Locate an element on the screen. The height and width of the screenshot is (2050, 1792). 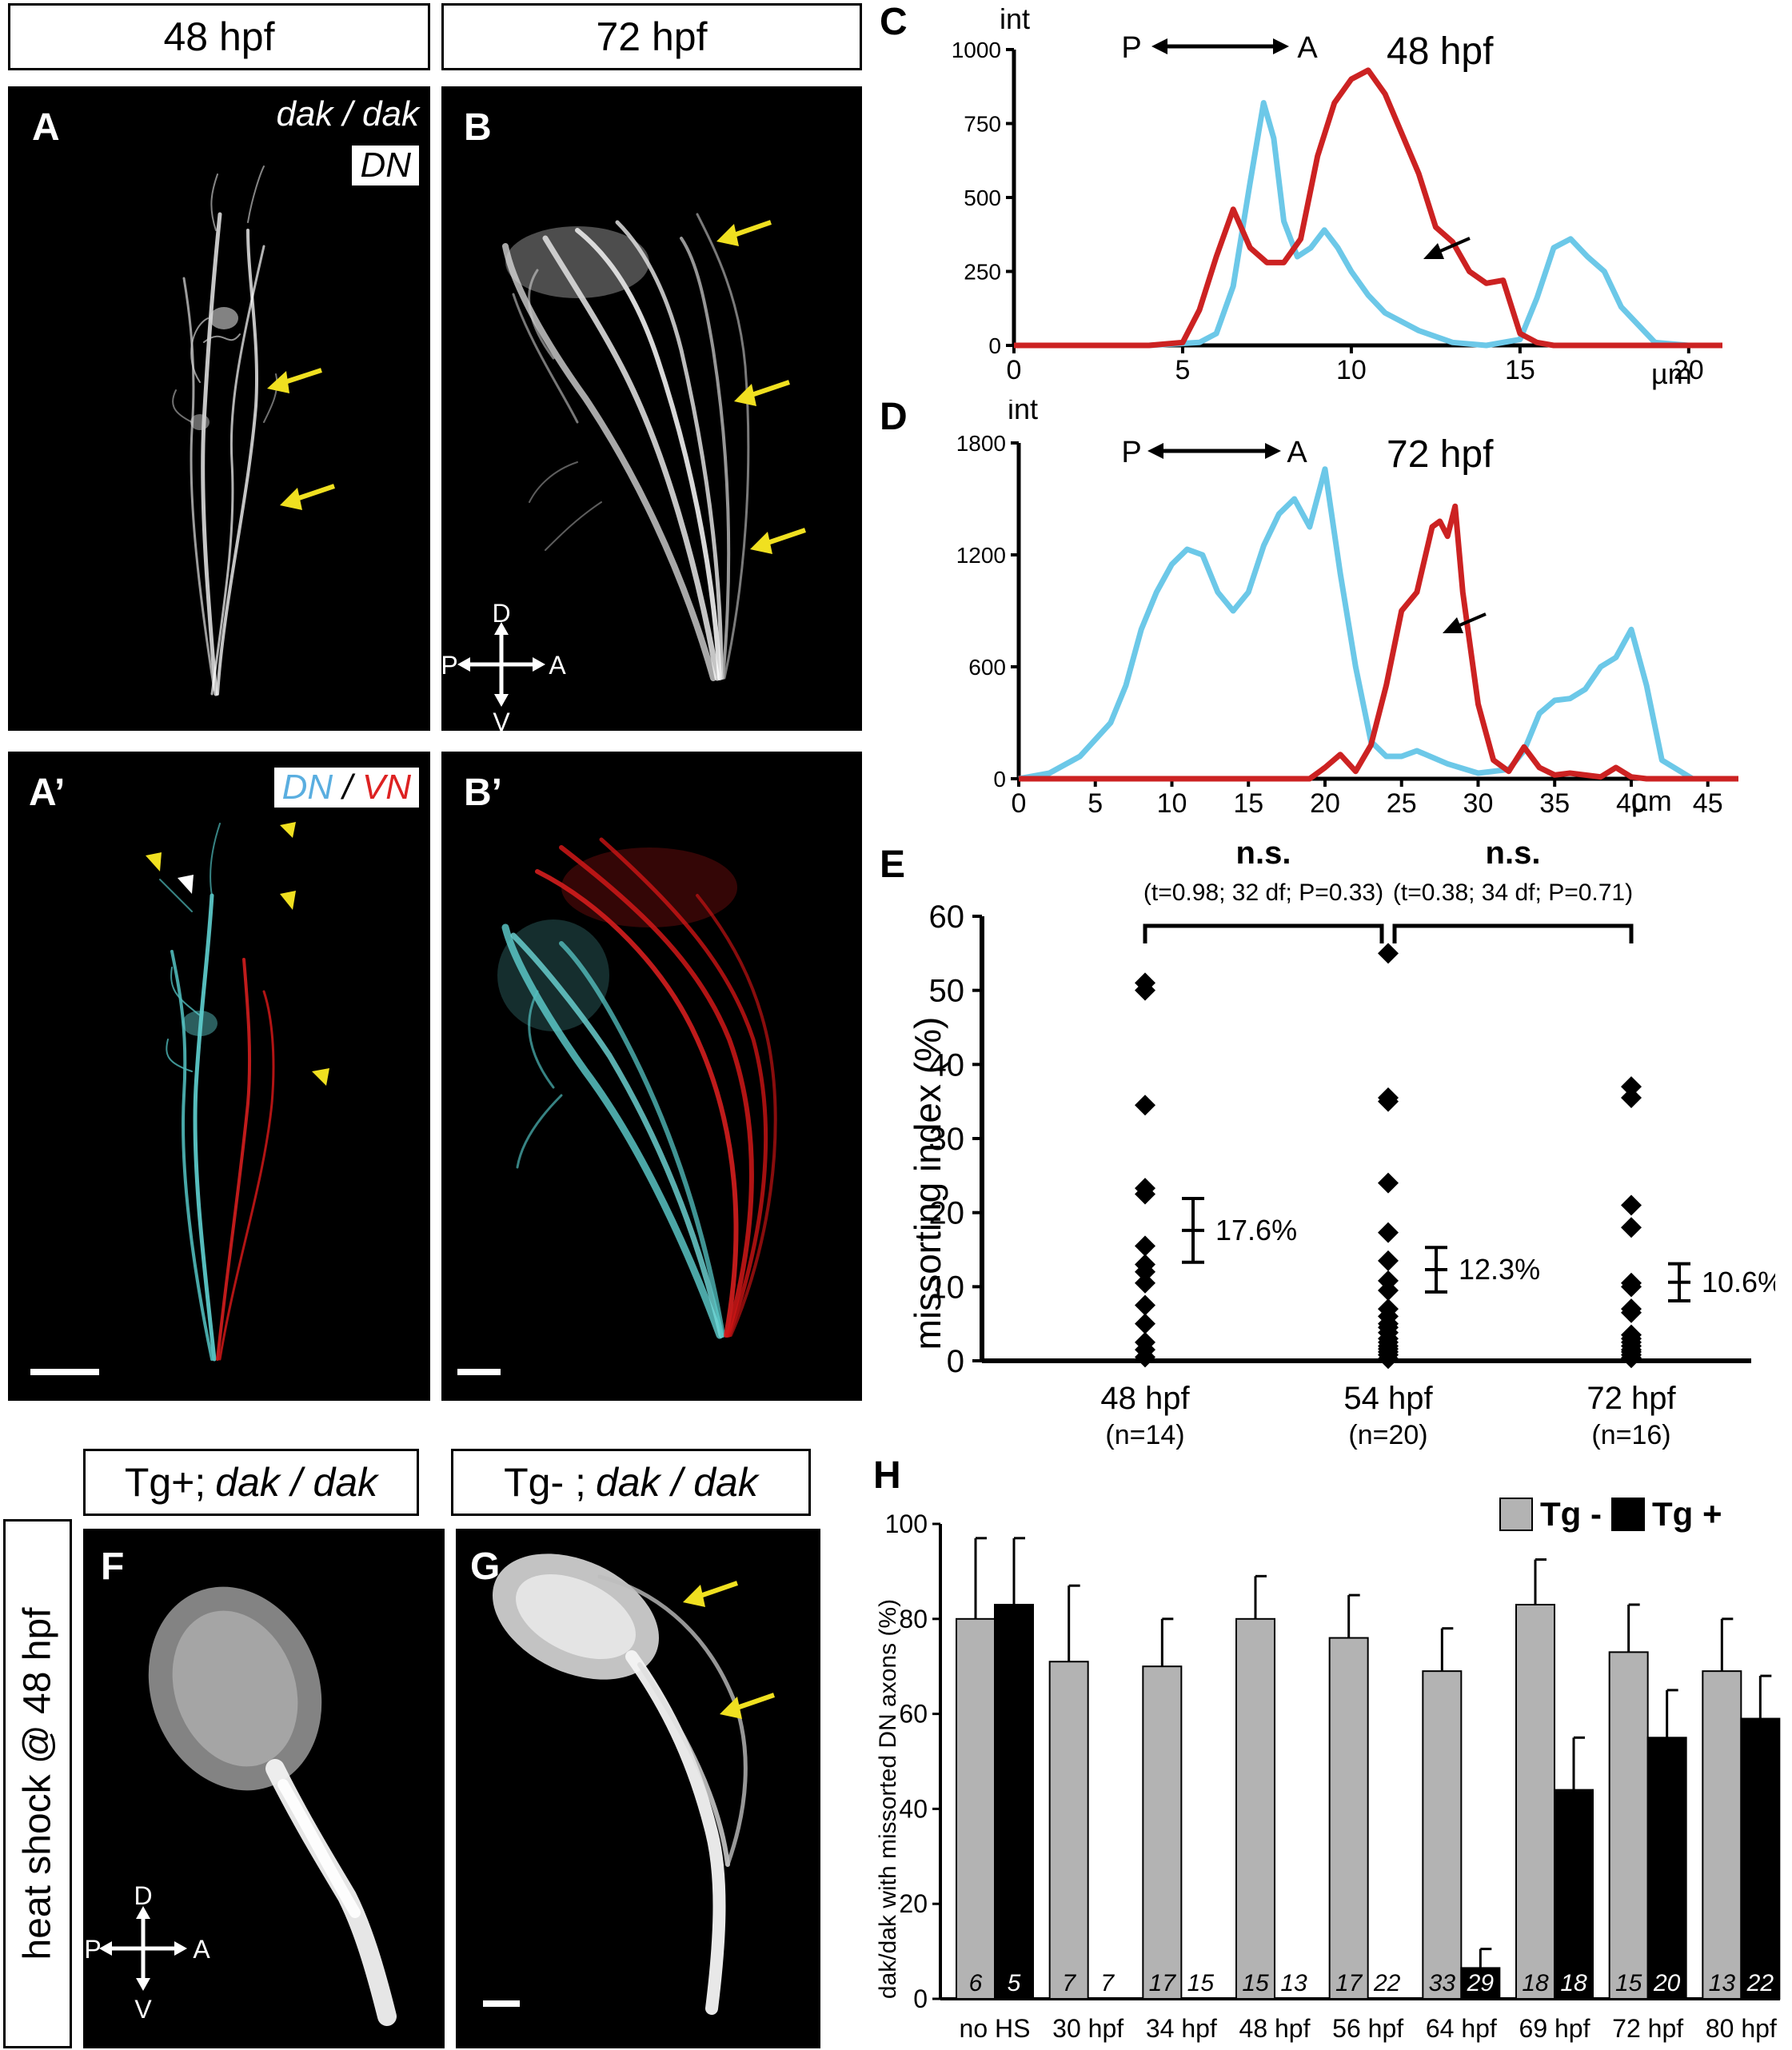
panel-E-comparison-bracket is located at coordinates (1513, 933).